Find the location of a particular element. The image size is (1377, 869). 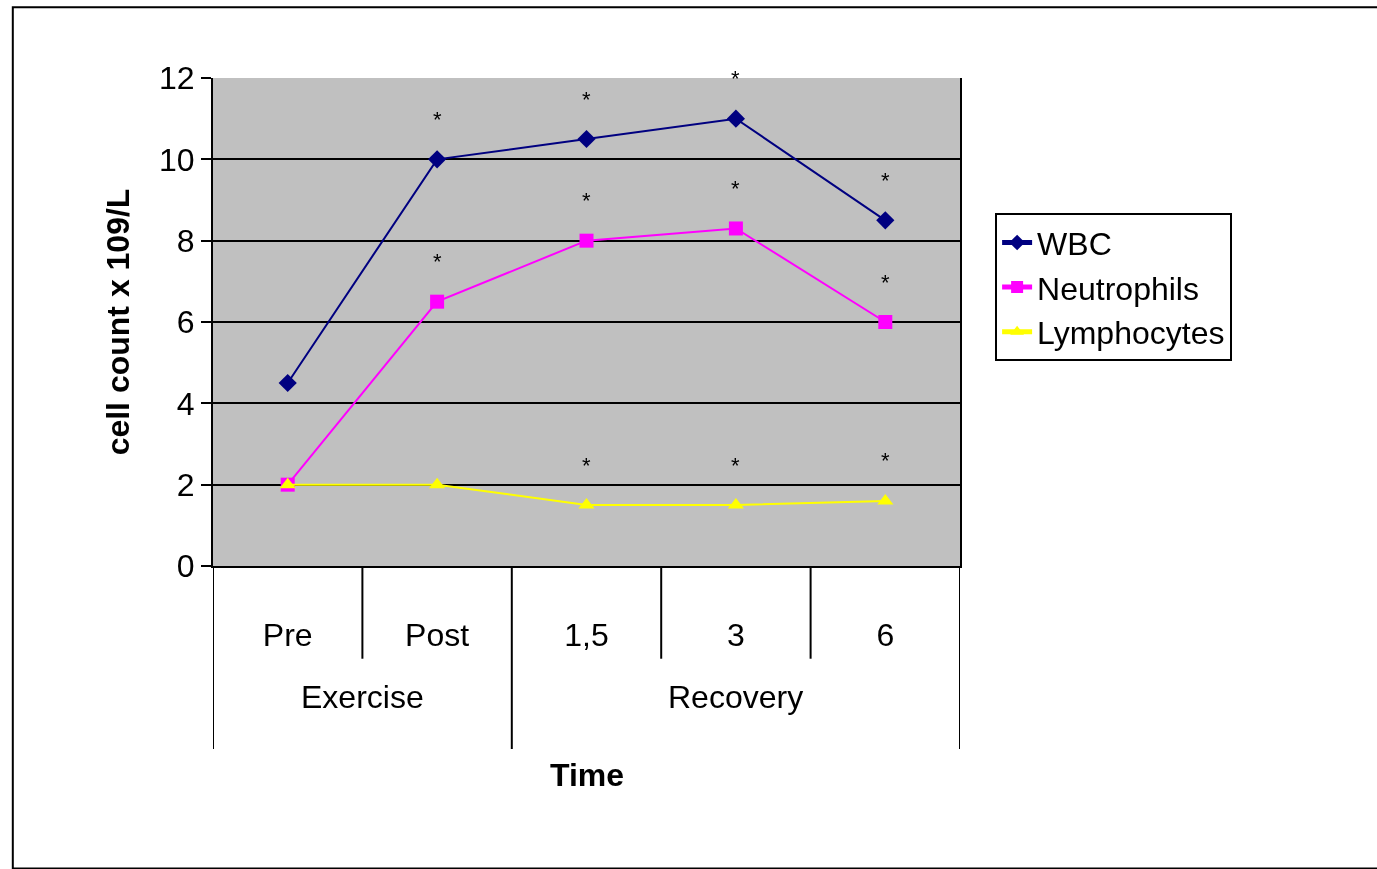

y-axis-title: cell count x 109/L is located at coordinates (117, 322).